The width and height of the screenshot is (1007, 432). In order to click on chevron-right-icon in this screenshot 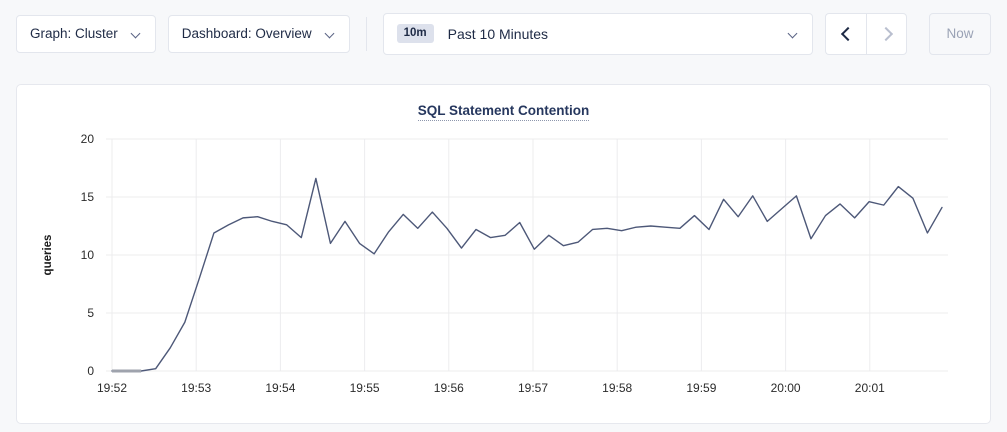, I will do `click(886, 33)`.